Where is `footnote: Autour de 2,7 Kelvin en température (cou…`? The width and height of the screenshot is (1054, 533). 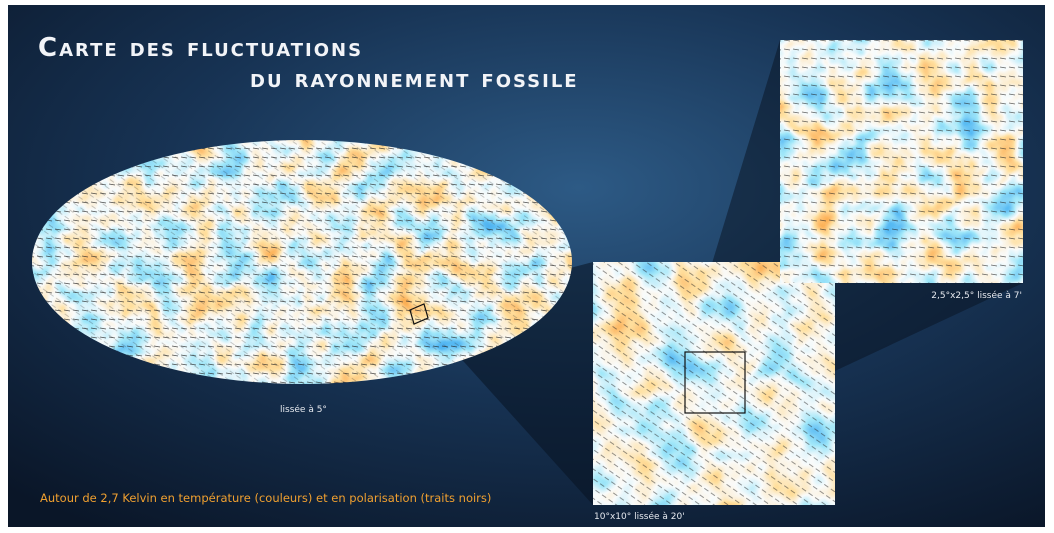 footnote: Autour de 2,7 Kelvin en température (cou… is located at coordinates (265, 498).